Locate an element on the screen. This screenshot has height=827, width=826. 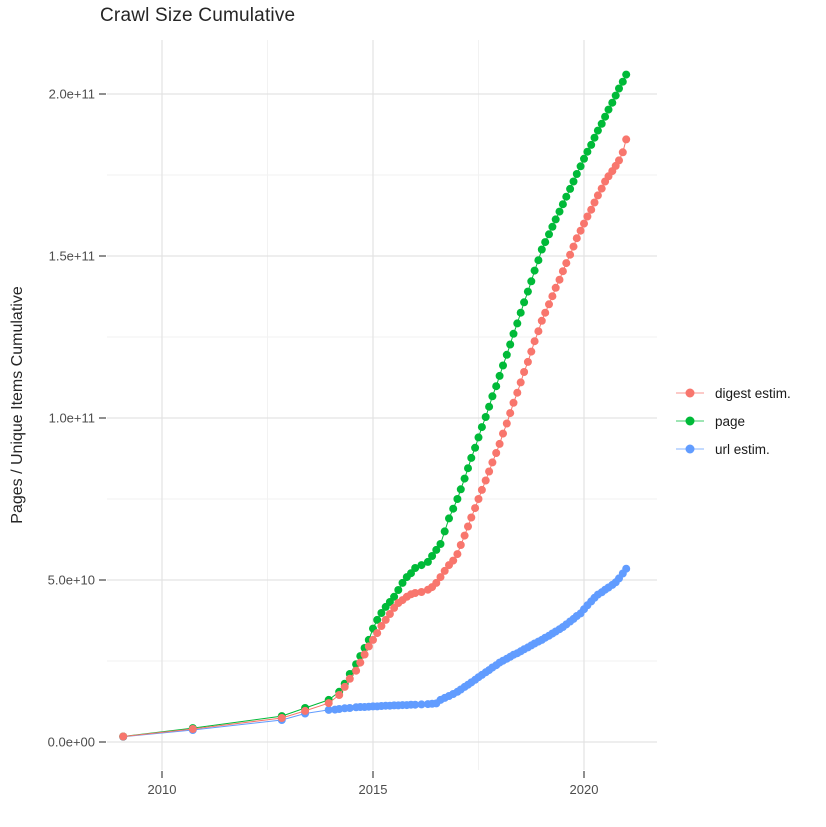
legend-marker-digest-icon is located at coordinates (690, 393).